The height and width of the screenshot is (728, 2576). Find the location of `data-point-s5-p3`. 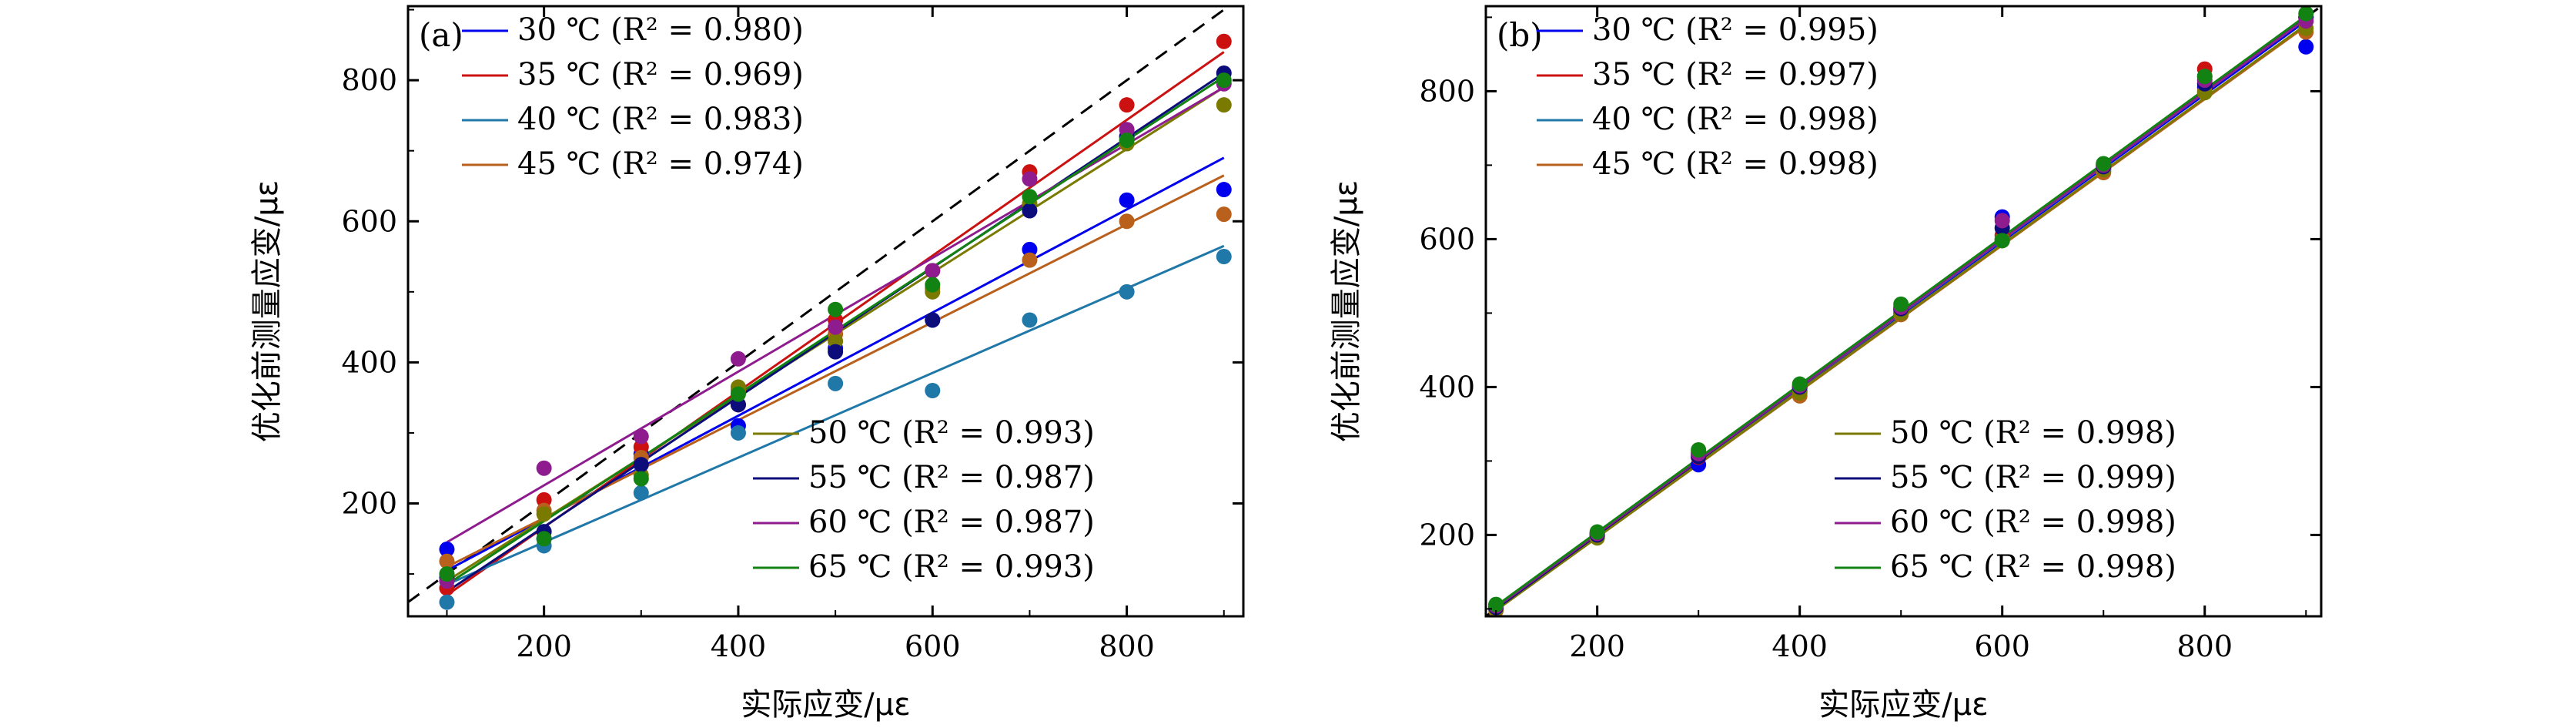

data-point-s5-p3 is located at coordinates (738, 405).